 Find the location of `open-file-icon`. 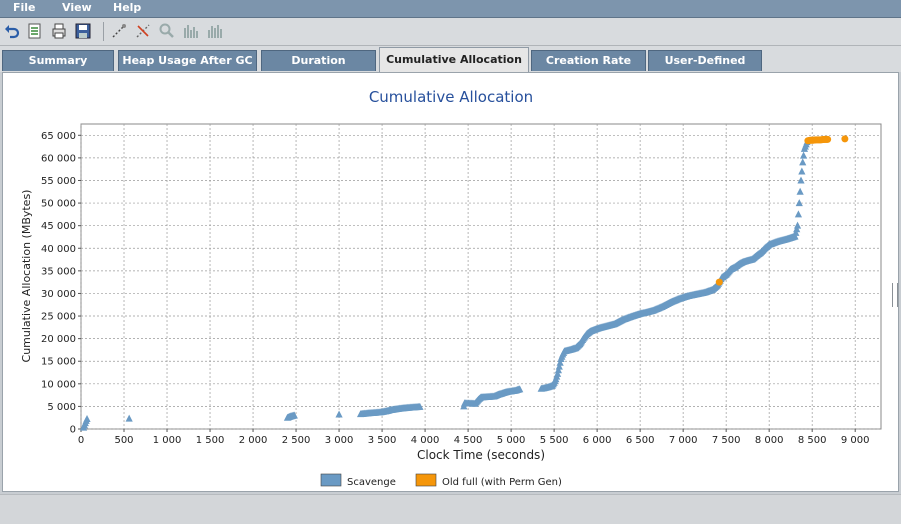

open-file-icon is located at coordinates (35, 31).